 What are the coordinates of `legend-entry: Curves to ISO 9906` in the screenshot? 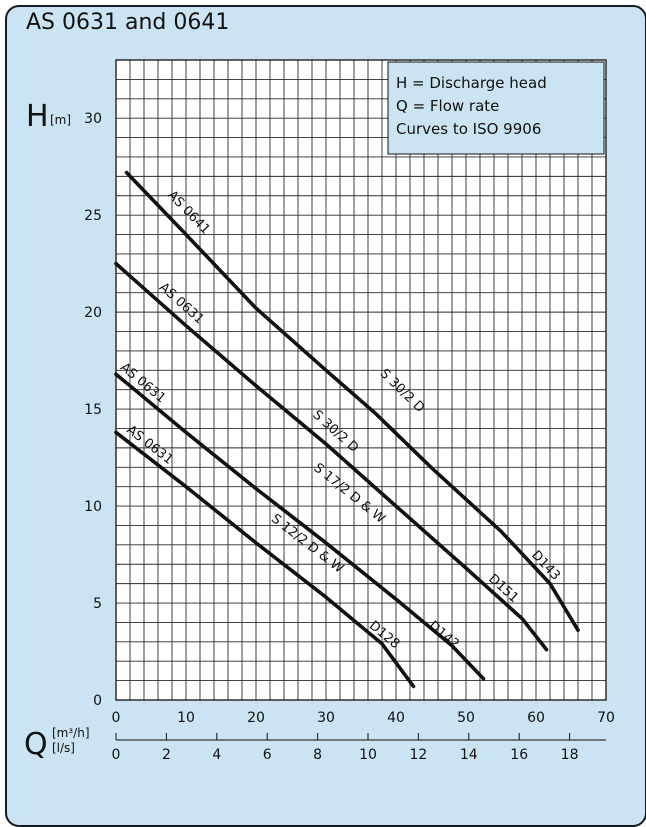 It's located at (468, 129).